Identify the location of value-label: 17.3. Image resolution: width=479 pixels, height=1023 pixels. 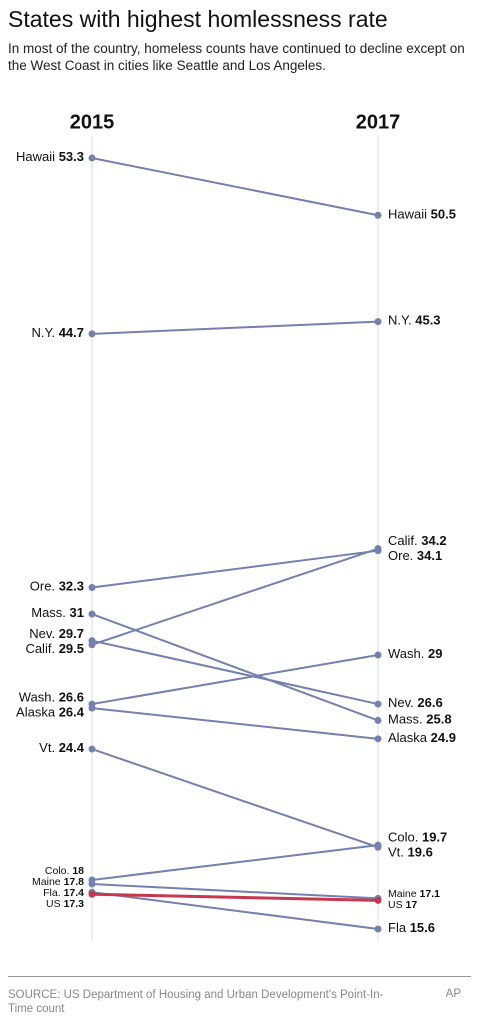
(74, 904).